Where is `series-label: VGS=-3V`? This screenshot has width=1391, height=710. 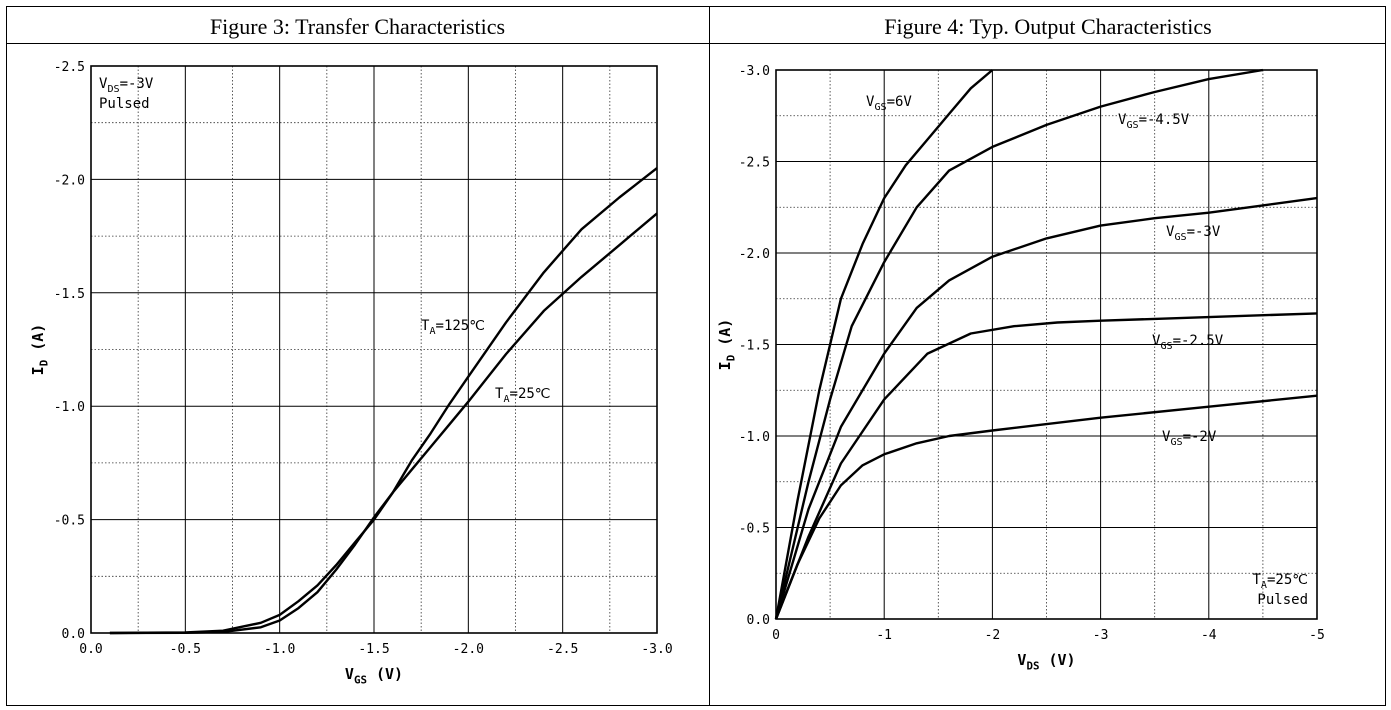 series-label: VGS=-3V is located at coordinates (1193, 233).